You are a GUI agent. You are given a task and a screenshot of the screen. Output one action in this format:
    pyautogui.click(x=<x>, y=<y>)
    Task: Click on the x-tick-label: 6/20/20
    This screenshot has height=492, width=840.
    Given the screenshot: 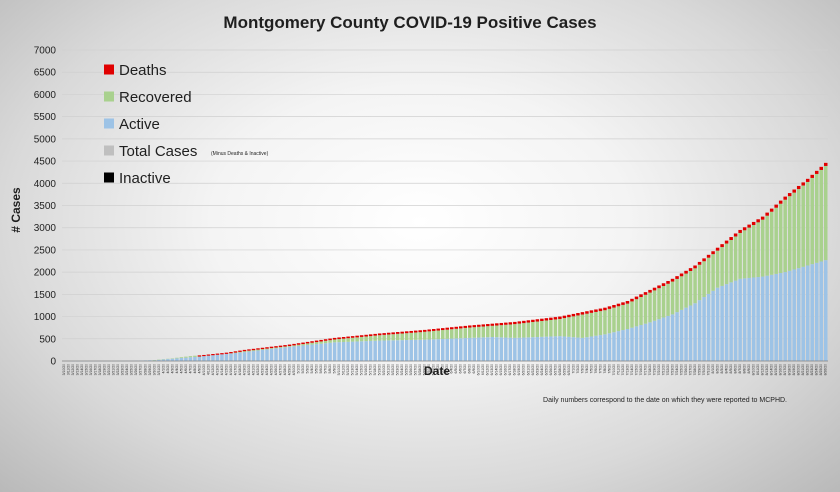 What is the action you would take?
    pyautogui.click(x=524, y=369)
    